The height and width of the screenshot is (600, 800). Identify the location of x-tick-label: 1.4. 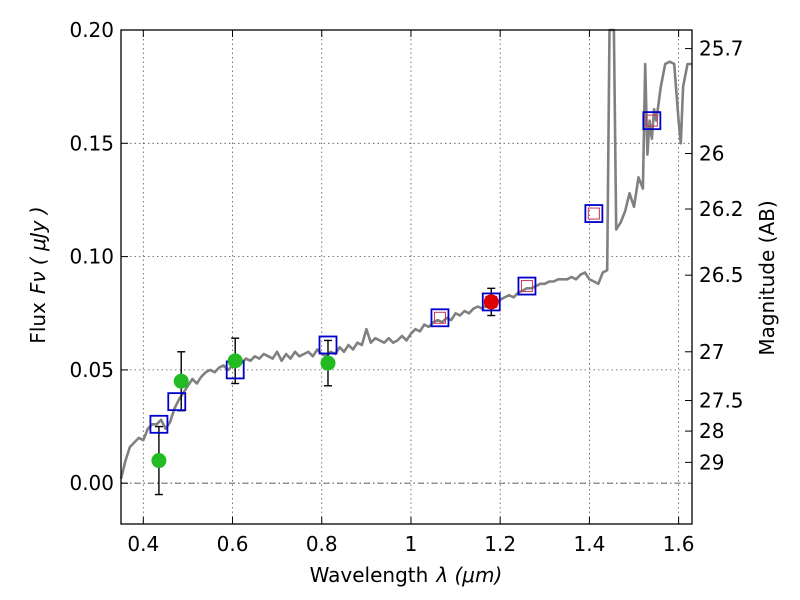
(589, 544).